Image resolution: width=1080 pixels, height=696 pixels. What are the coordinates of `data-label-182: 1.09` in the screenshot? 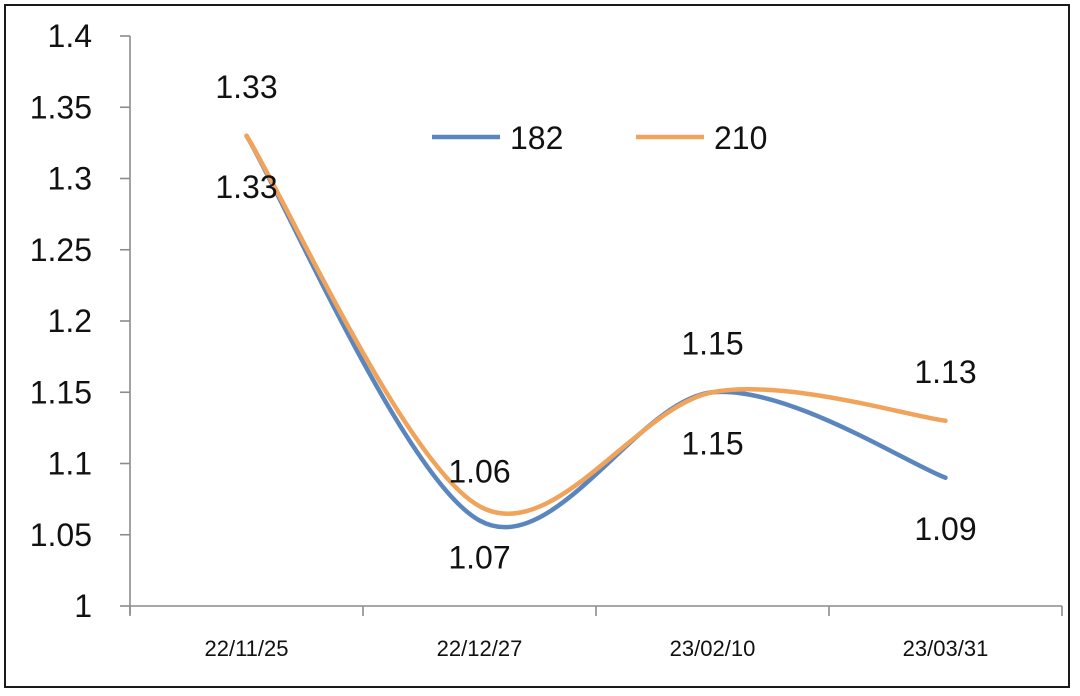 It's located at (945, 529).